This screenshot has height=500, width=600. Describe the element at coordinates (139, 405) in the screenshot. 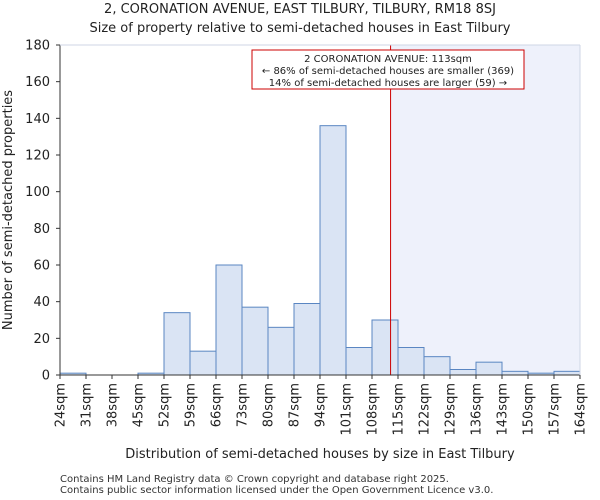

I see `x-tick-label: 45sqm` at that location.